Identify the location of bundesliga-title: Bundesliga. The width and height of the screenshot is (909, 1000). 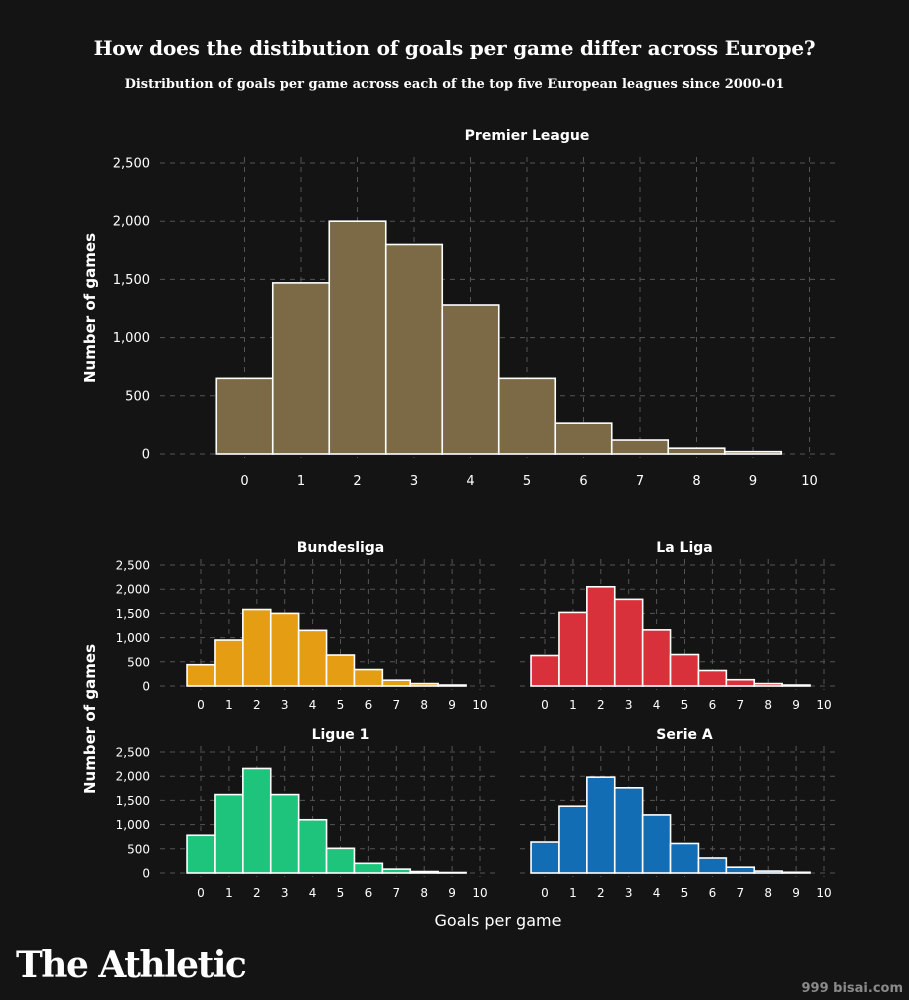
(341, 548).